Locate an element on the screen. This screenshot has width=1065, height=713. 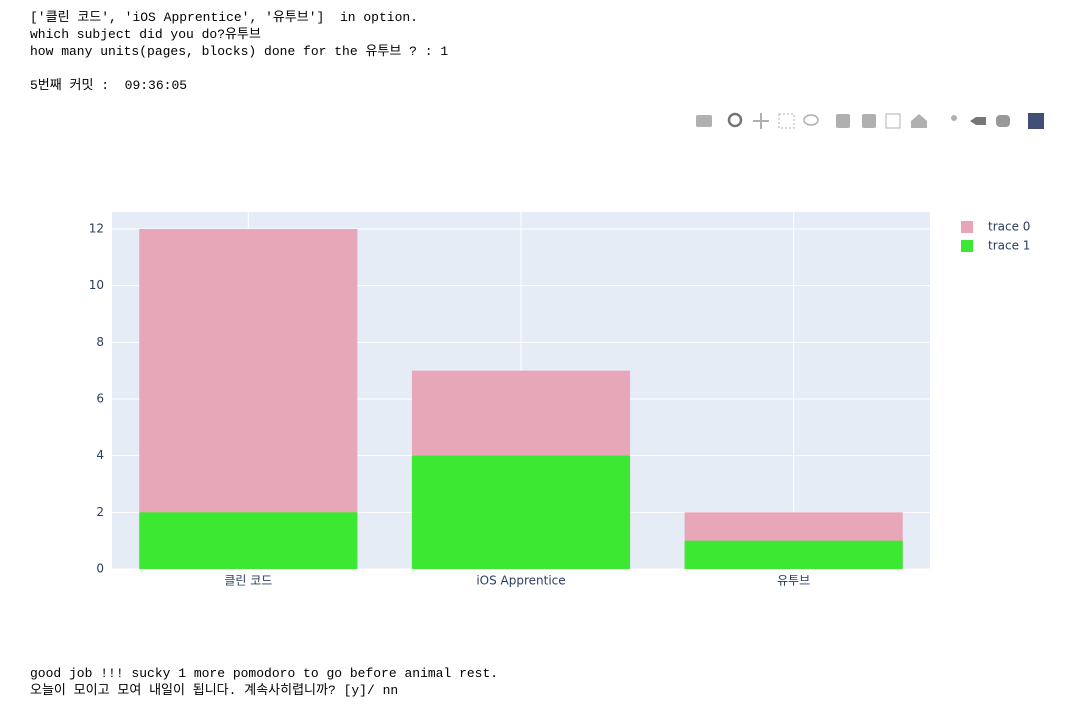
y-tick-label: 0 is located at coordinates (100, 569).